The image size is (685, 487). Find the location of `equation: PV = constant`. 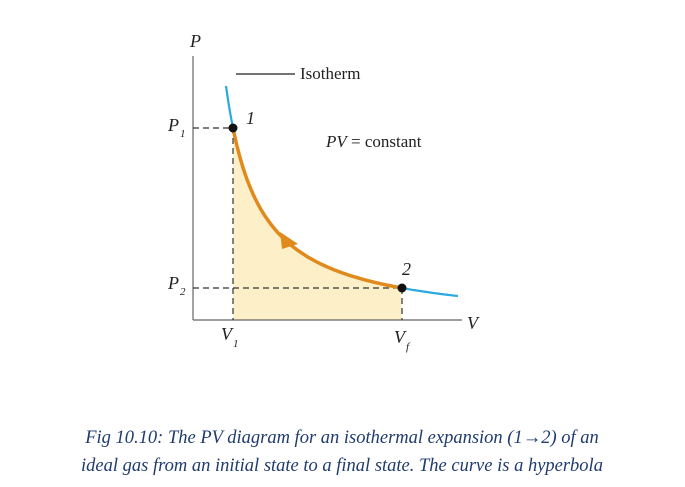

equation: PV = constant is located at coordinates (373, 141).